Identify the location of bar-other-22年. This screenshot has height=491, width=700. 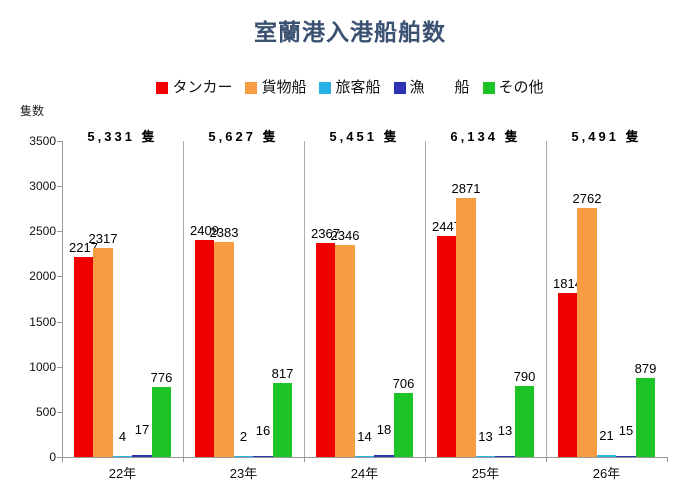
(161, 421).